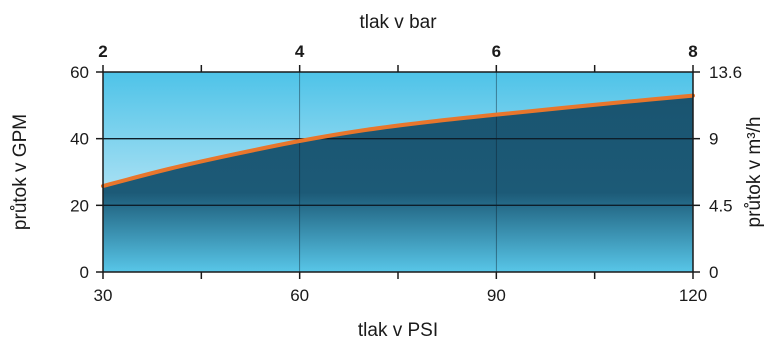  What do you see at coordinates (398, 330) in the screenshot?
I see `bottom-axis-title: tlak v PSI` at bounding box center [398, 330].